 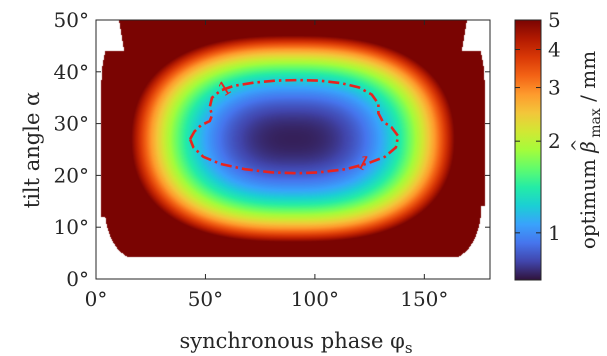 I want to click on colorbar-tick-label: 4, so click(x=554, y=50).